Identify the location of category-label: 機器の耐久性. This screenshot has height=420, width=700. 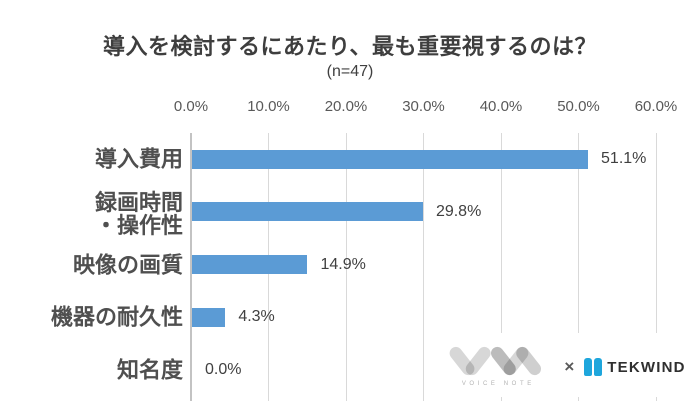
(116, 317).